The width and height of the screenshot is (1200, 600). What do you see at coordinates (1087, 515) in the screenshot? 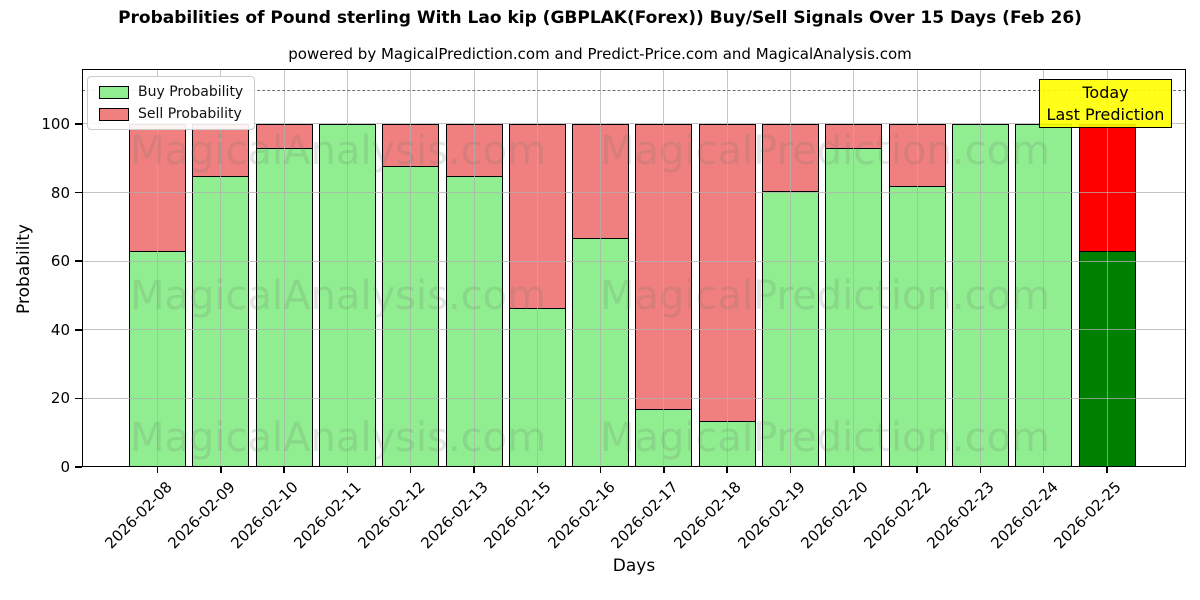
I see `x-tick-label: 2026-02-25` at bounding box center [1087, 515].